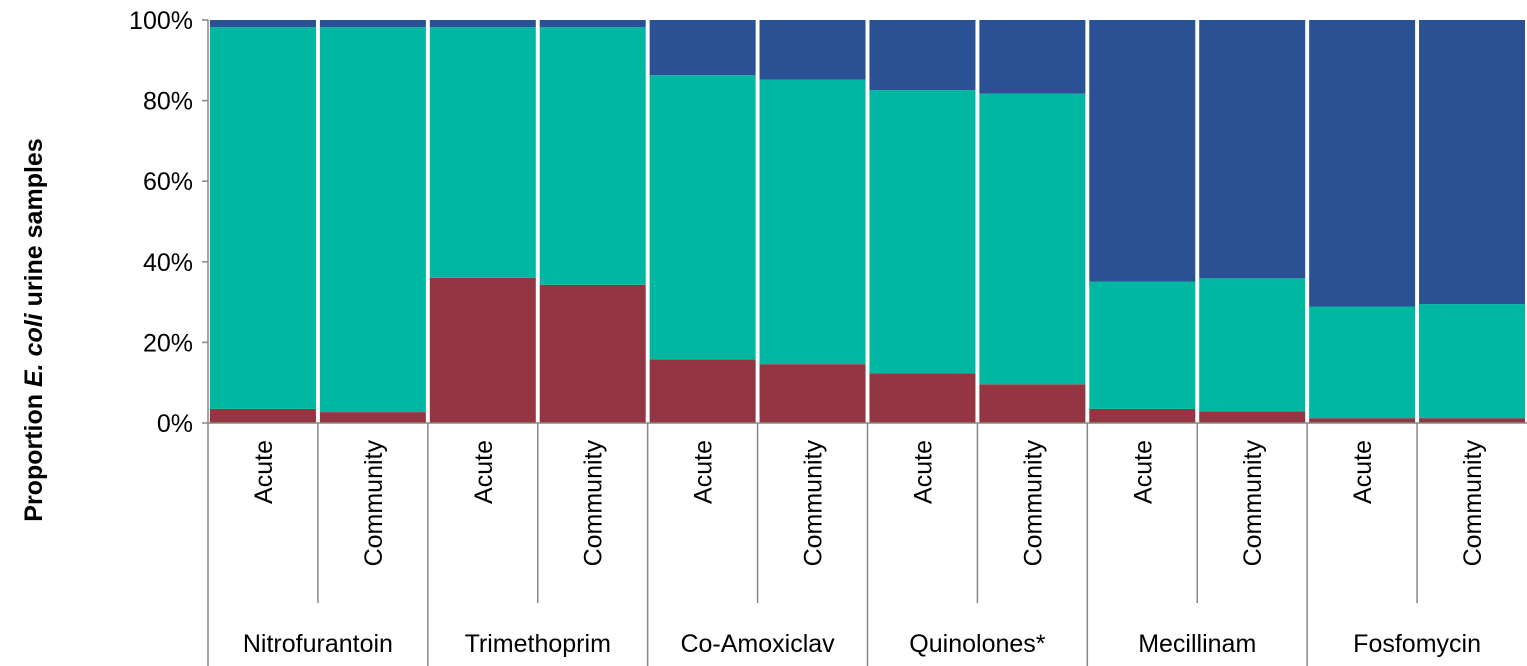 The image size is (1527, 666). What do you see at coordinates (34, 329) in the screenshot?
I see `y-axis-title: Proportion E. coli urine samples` at bounding box center [34, 329].